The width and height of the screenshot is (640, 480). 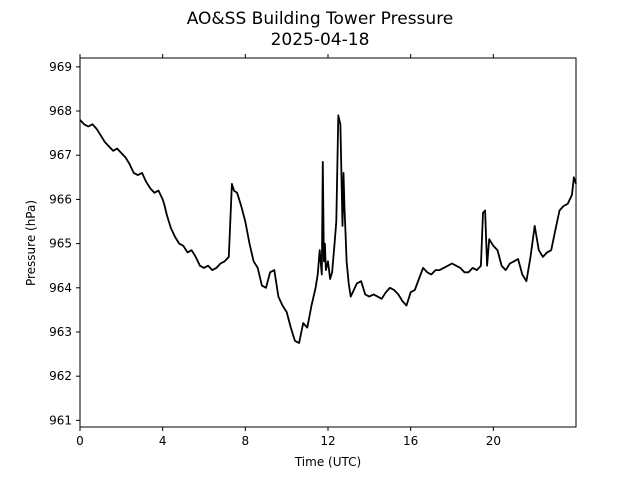 I want to click on y-axis-label: Pressure (hPa), so click(x=31, y=243).